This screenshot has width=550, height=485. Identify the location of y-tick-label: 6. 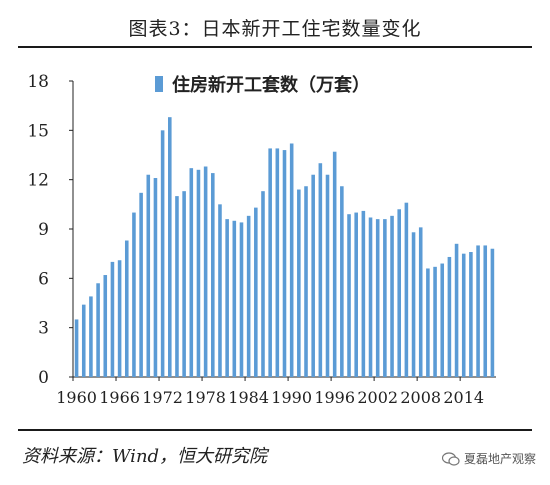
(43, 279).